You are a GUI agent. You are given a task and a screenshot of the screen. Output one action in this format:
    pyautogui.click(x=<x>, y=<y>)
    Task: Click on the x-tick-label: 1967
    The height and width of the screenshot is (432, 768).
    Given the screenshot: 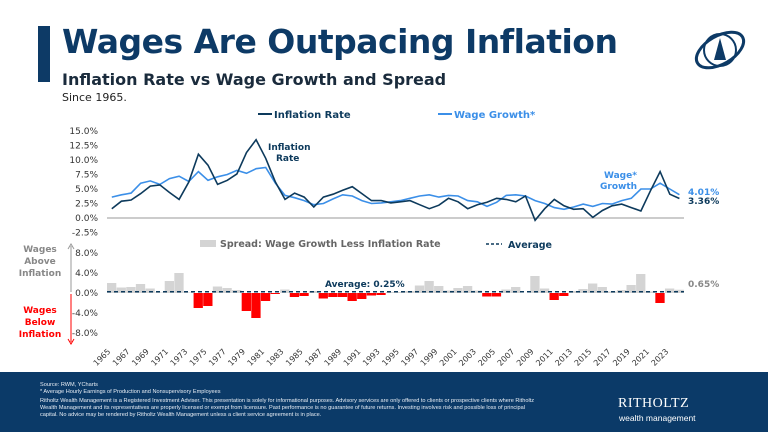 What is the action you would take?
    pyautogui.click(x=121, y=357)
    